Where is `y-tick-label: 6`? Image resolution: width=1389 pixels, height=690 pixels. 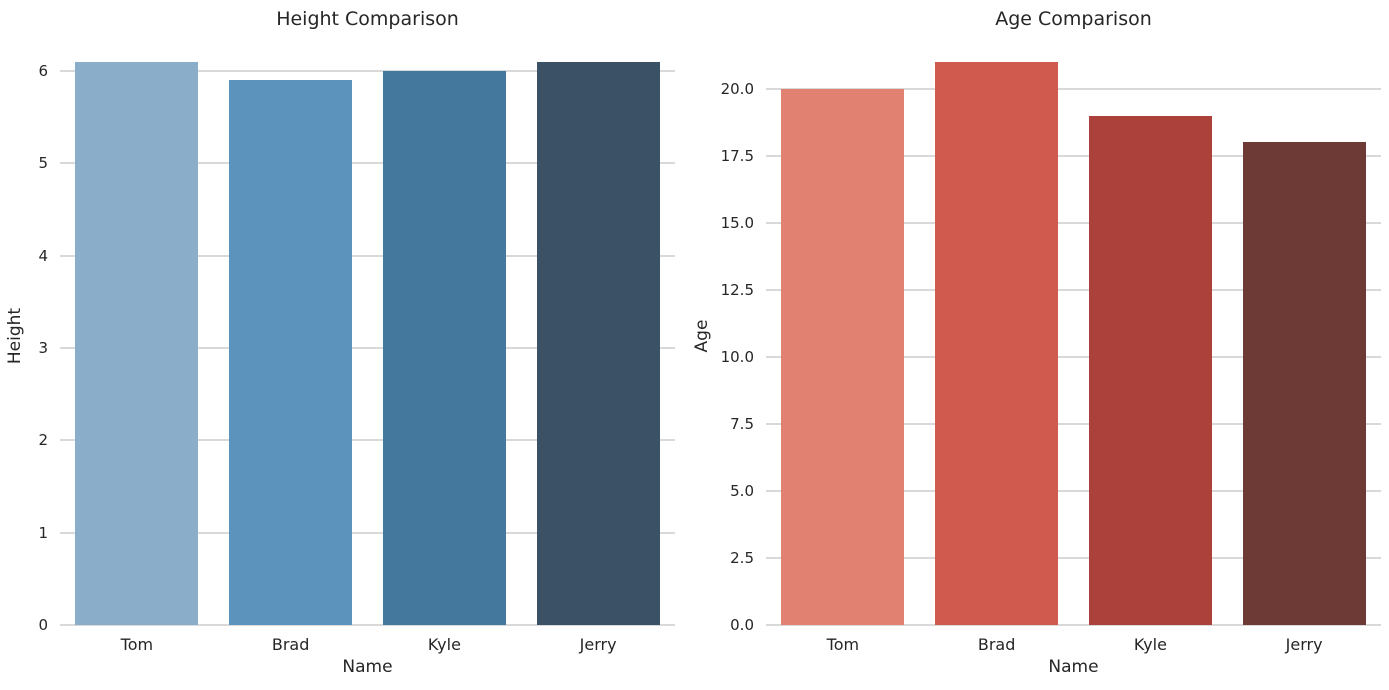 y-tick-label: 6 is located at coordinates (43, 71).